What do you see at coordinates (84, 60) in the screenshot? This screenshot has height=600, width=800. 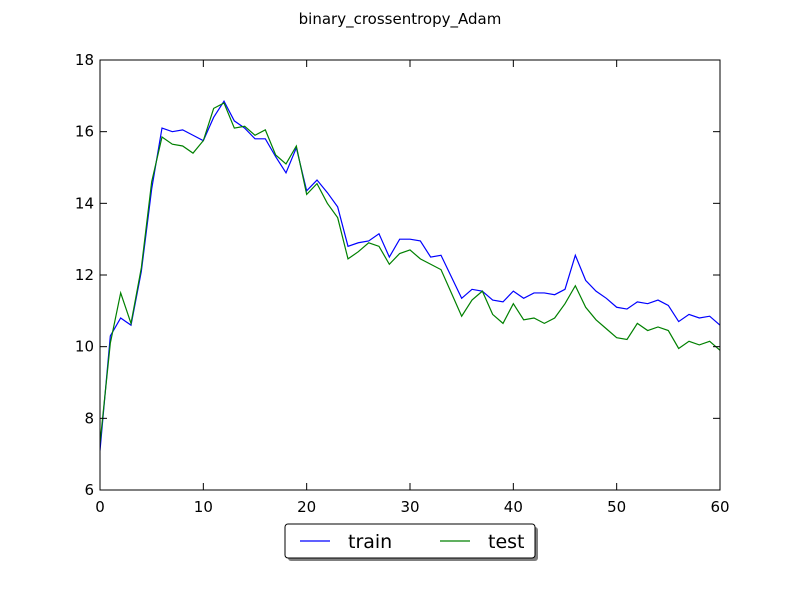 I see `y-tick-label: 18` at bounding box center [84, 60].